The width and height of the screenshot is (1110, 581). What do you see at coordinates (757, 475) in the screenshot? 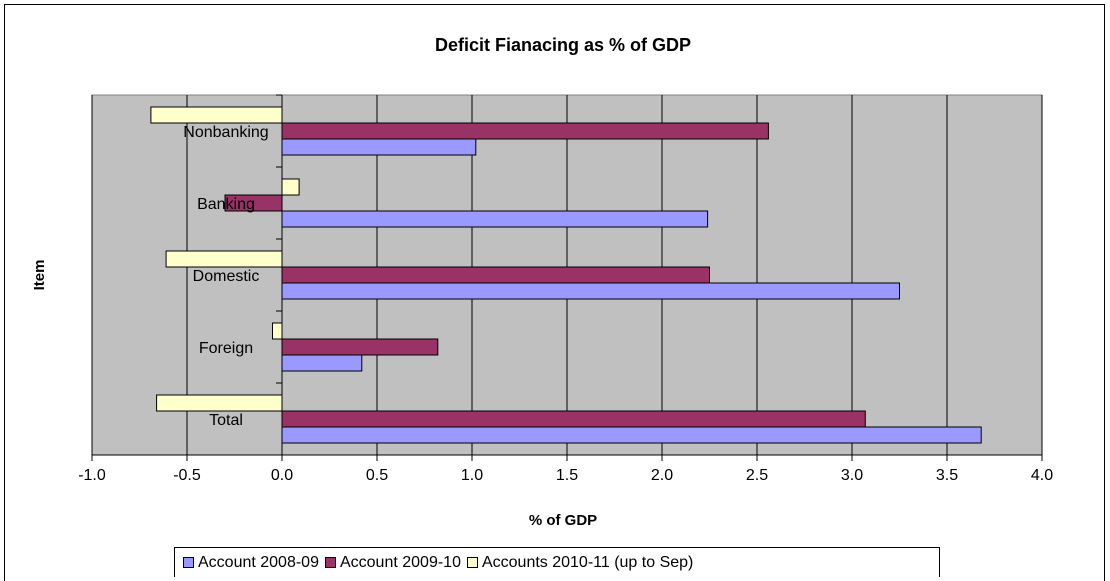
I see `x-tick-label: 2.5` at bounding box center [757, 475].